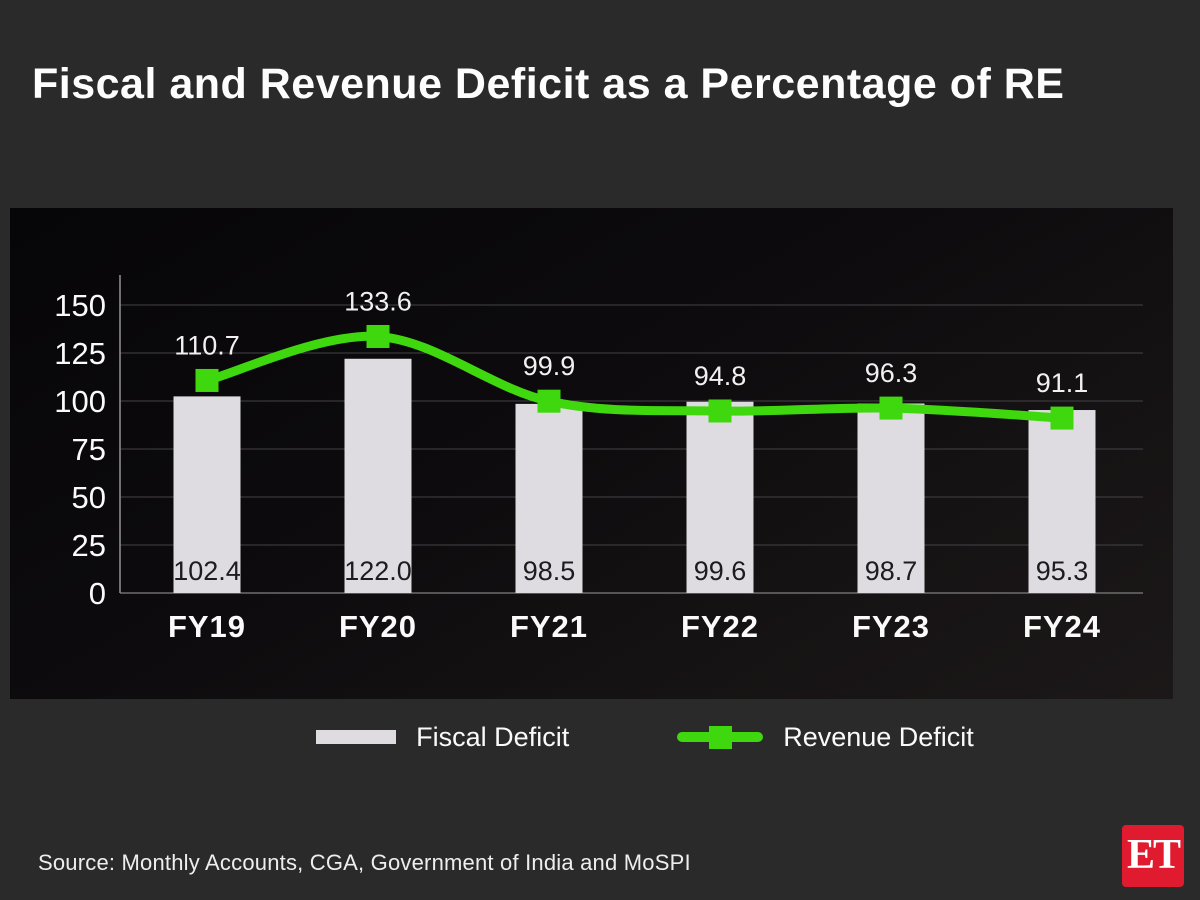 This screenshot has width=1200, height=900. I want to click on point-value-label: 91.1, so click(1062, 383).